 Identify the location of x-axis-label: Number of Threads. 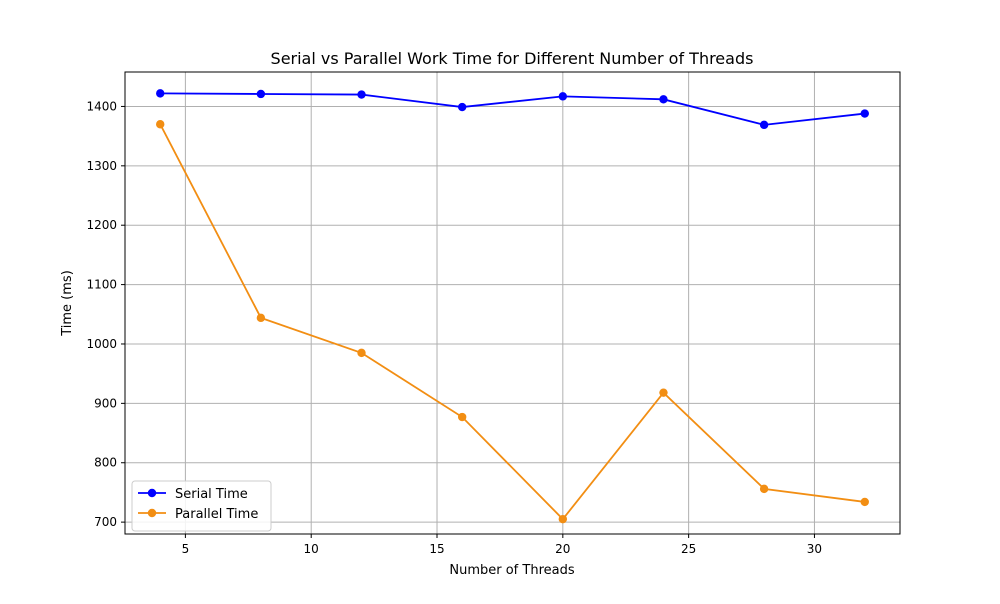
(511, 570).